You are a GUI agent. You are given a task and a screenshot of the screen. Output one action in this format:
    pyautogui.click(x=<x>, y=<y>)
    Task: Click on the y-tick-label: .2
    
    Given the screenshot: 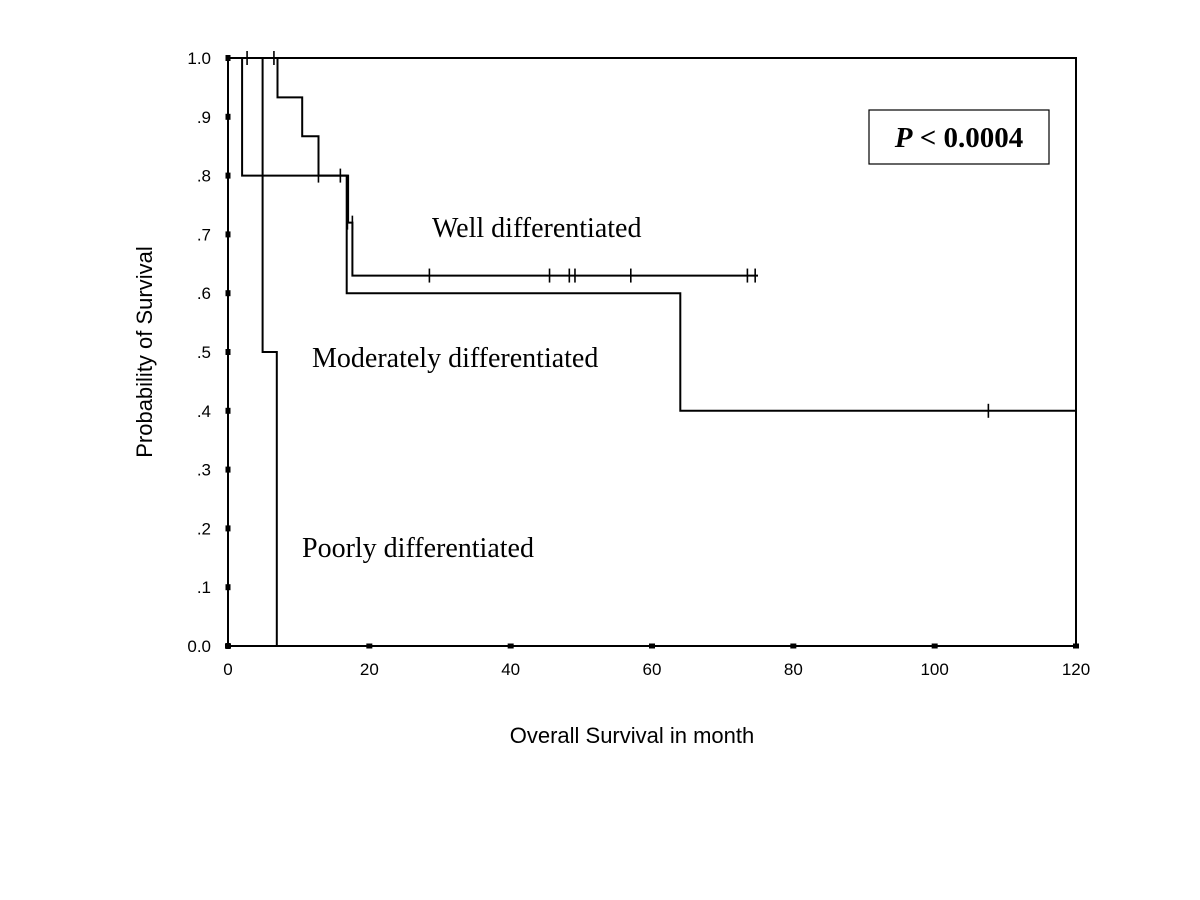 What is the action you would take?
    pyautogui.click(x=204, y=528)
    